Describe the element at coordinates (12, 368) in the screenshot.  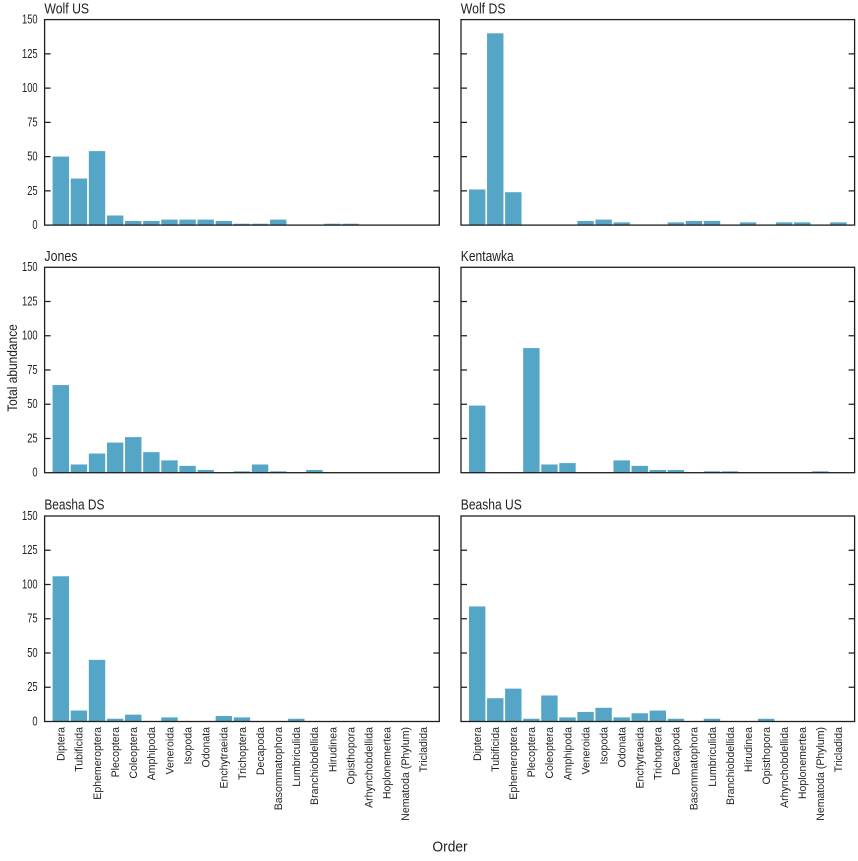
I see `svg-text: Total abundance` at that location.